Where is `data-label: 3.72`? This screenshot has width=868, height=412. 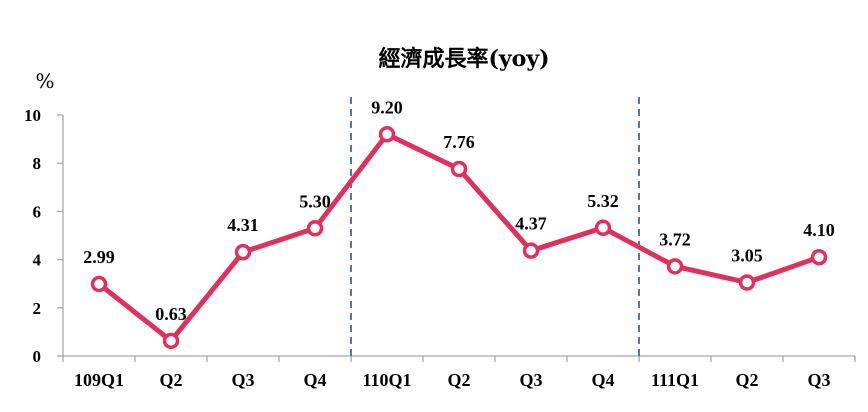
data-label: 3.72 is located at coordinates (675, 239).